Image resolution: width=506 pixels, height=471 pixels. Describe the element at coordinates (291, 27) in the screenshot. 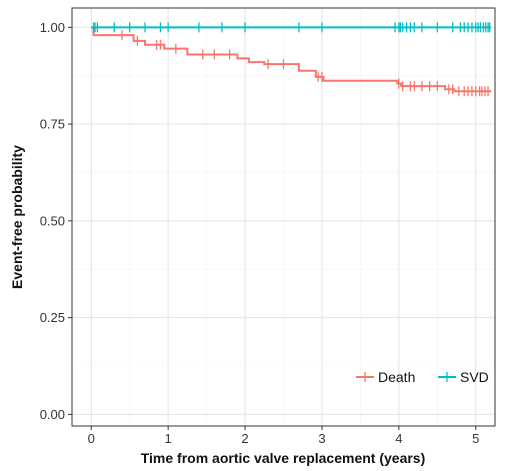

I see `series-svd` at that location.